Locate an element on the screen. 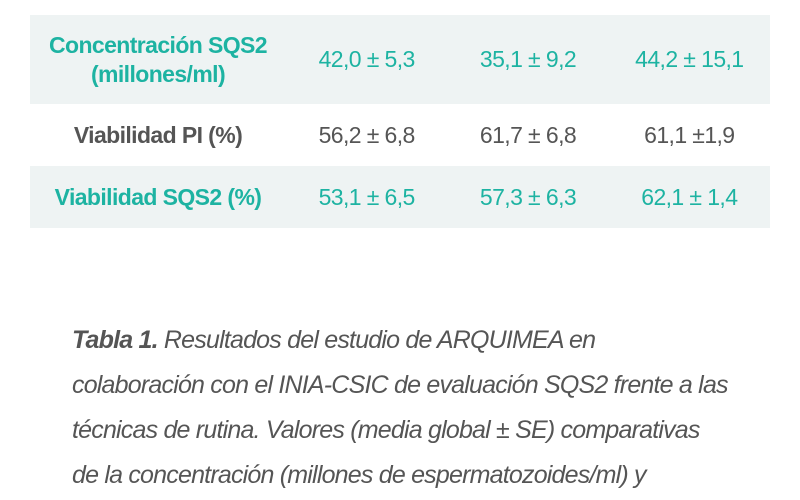  cell: 61,7 ± 6,8 is located at coordinates (528, 134).